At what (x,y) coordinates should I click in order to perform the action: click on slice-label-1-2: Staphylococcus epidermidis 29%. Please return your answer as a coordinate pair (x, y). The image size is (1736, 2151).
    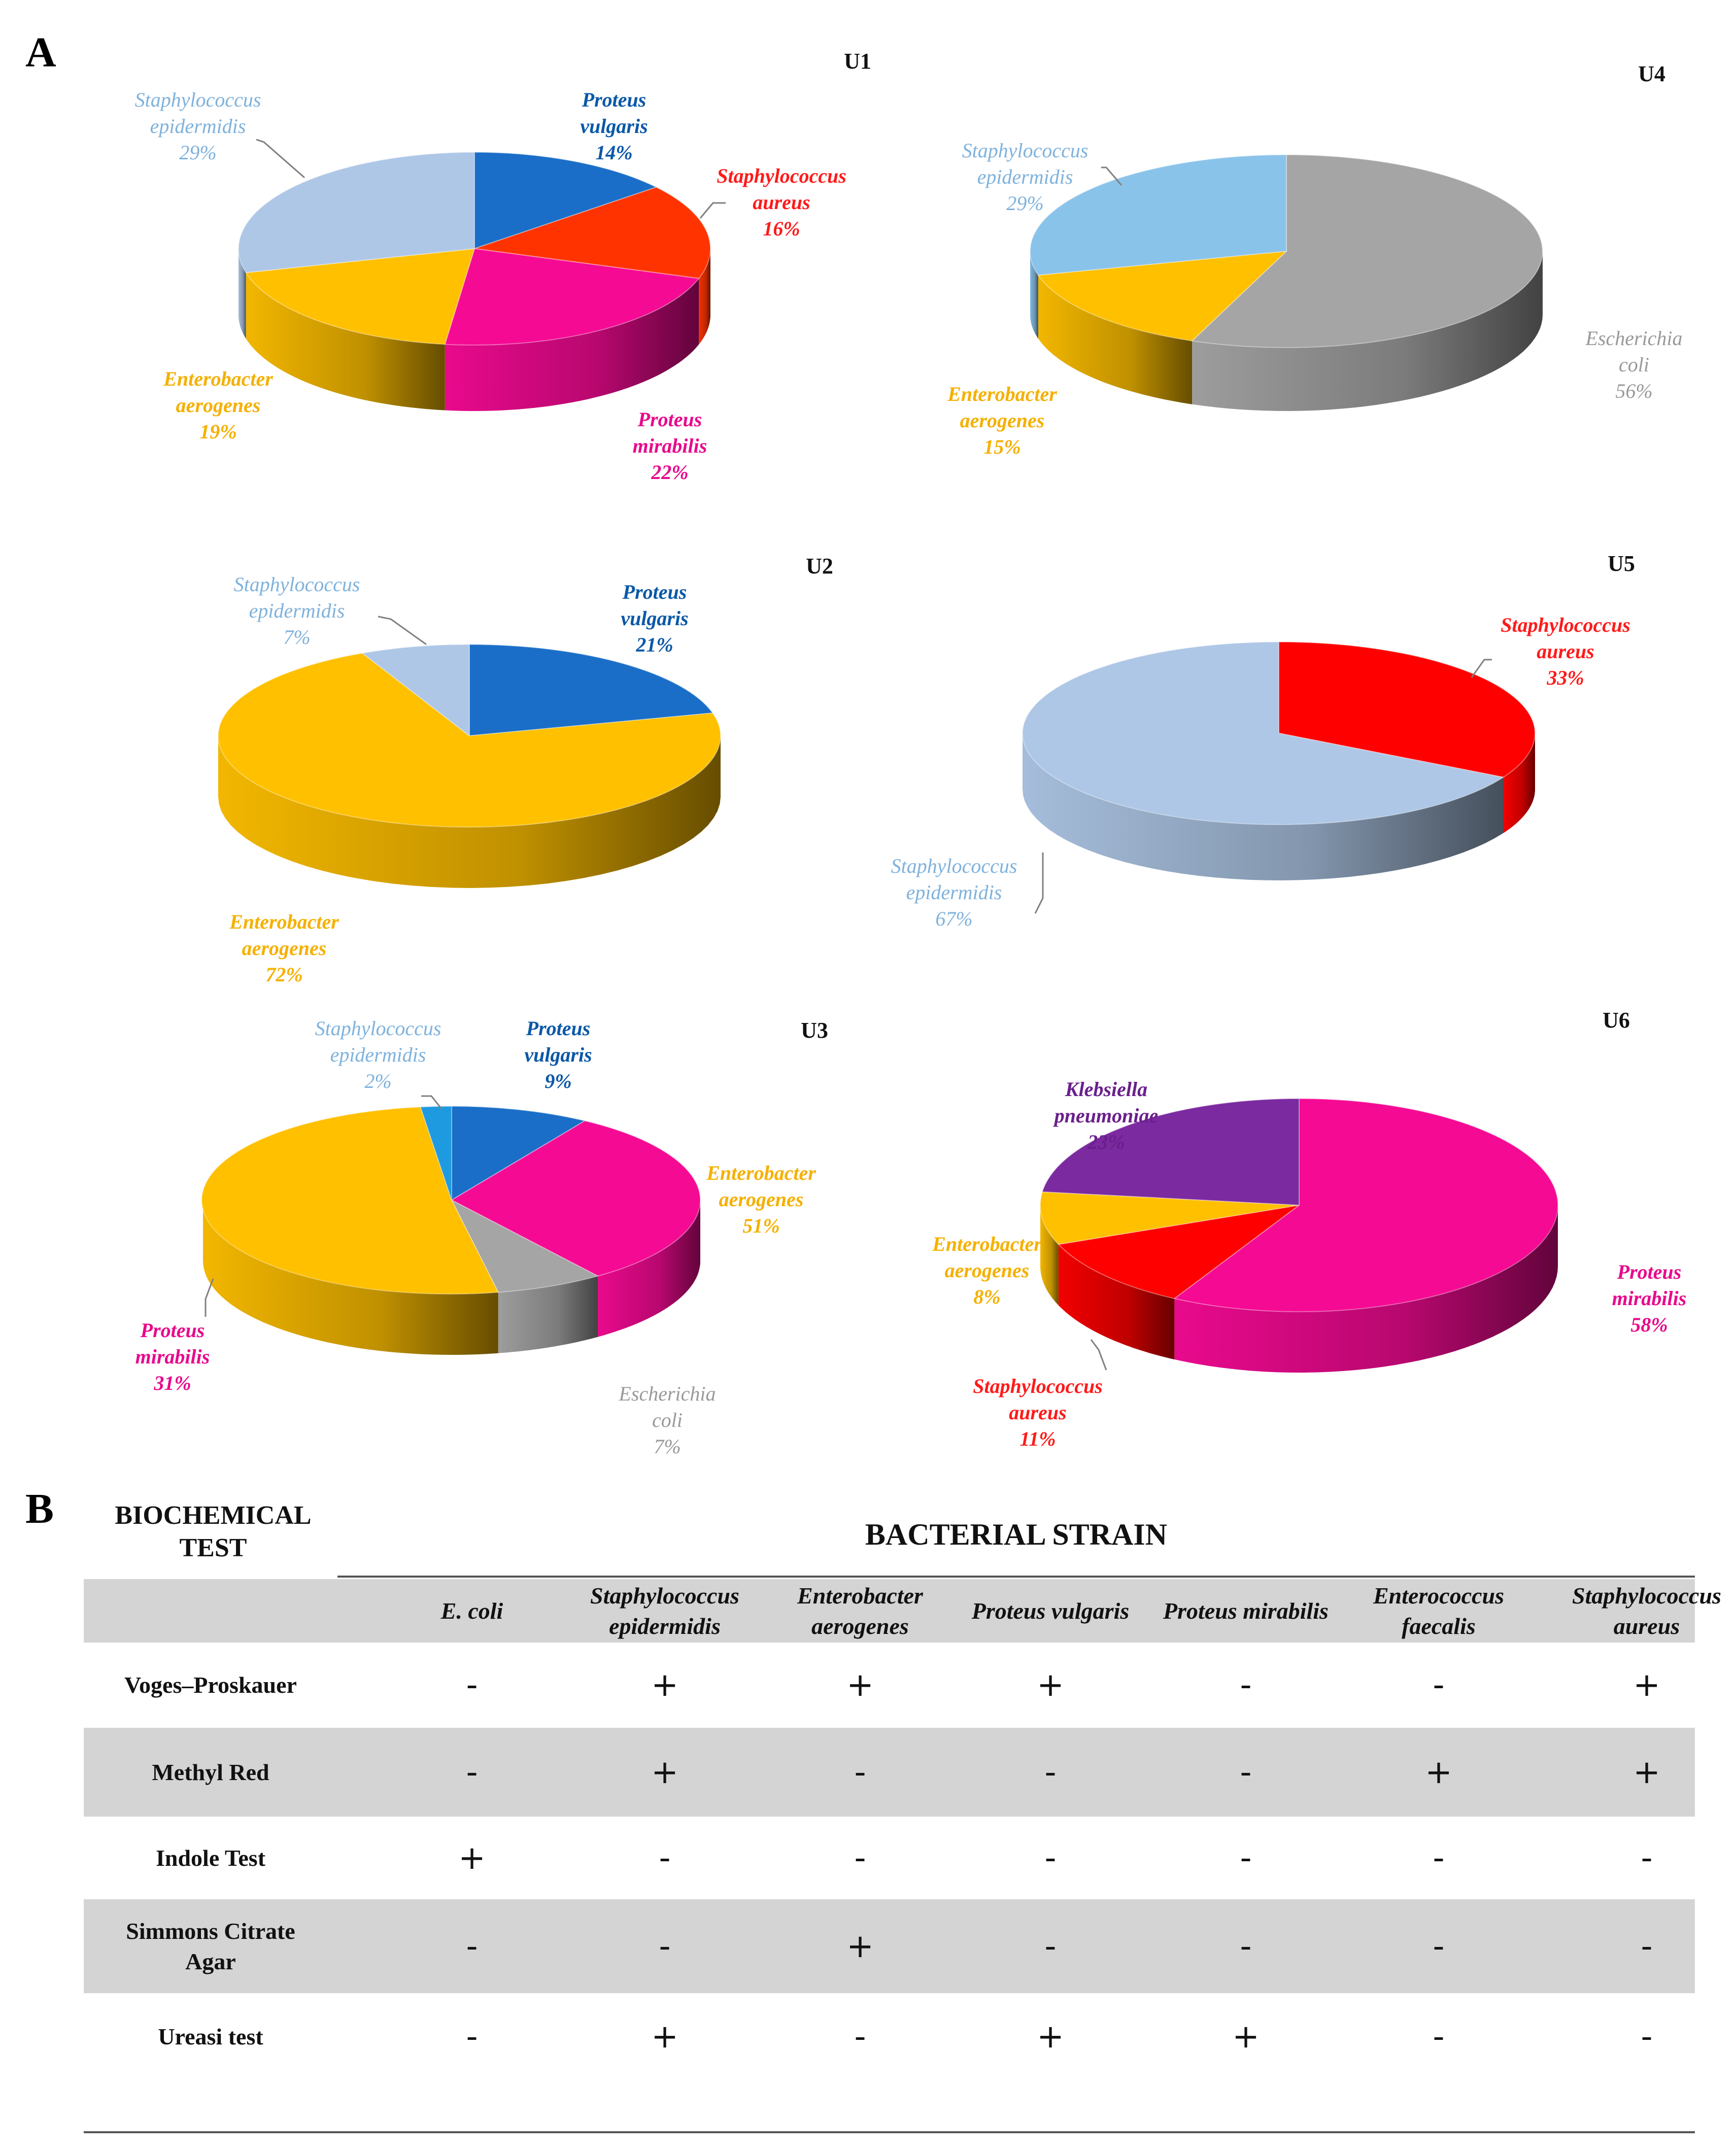
    Looking at the image, I should click on (1025, 177).